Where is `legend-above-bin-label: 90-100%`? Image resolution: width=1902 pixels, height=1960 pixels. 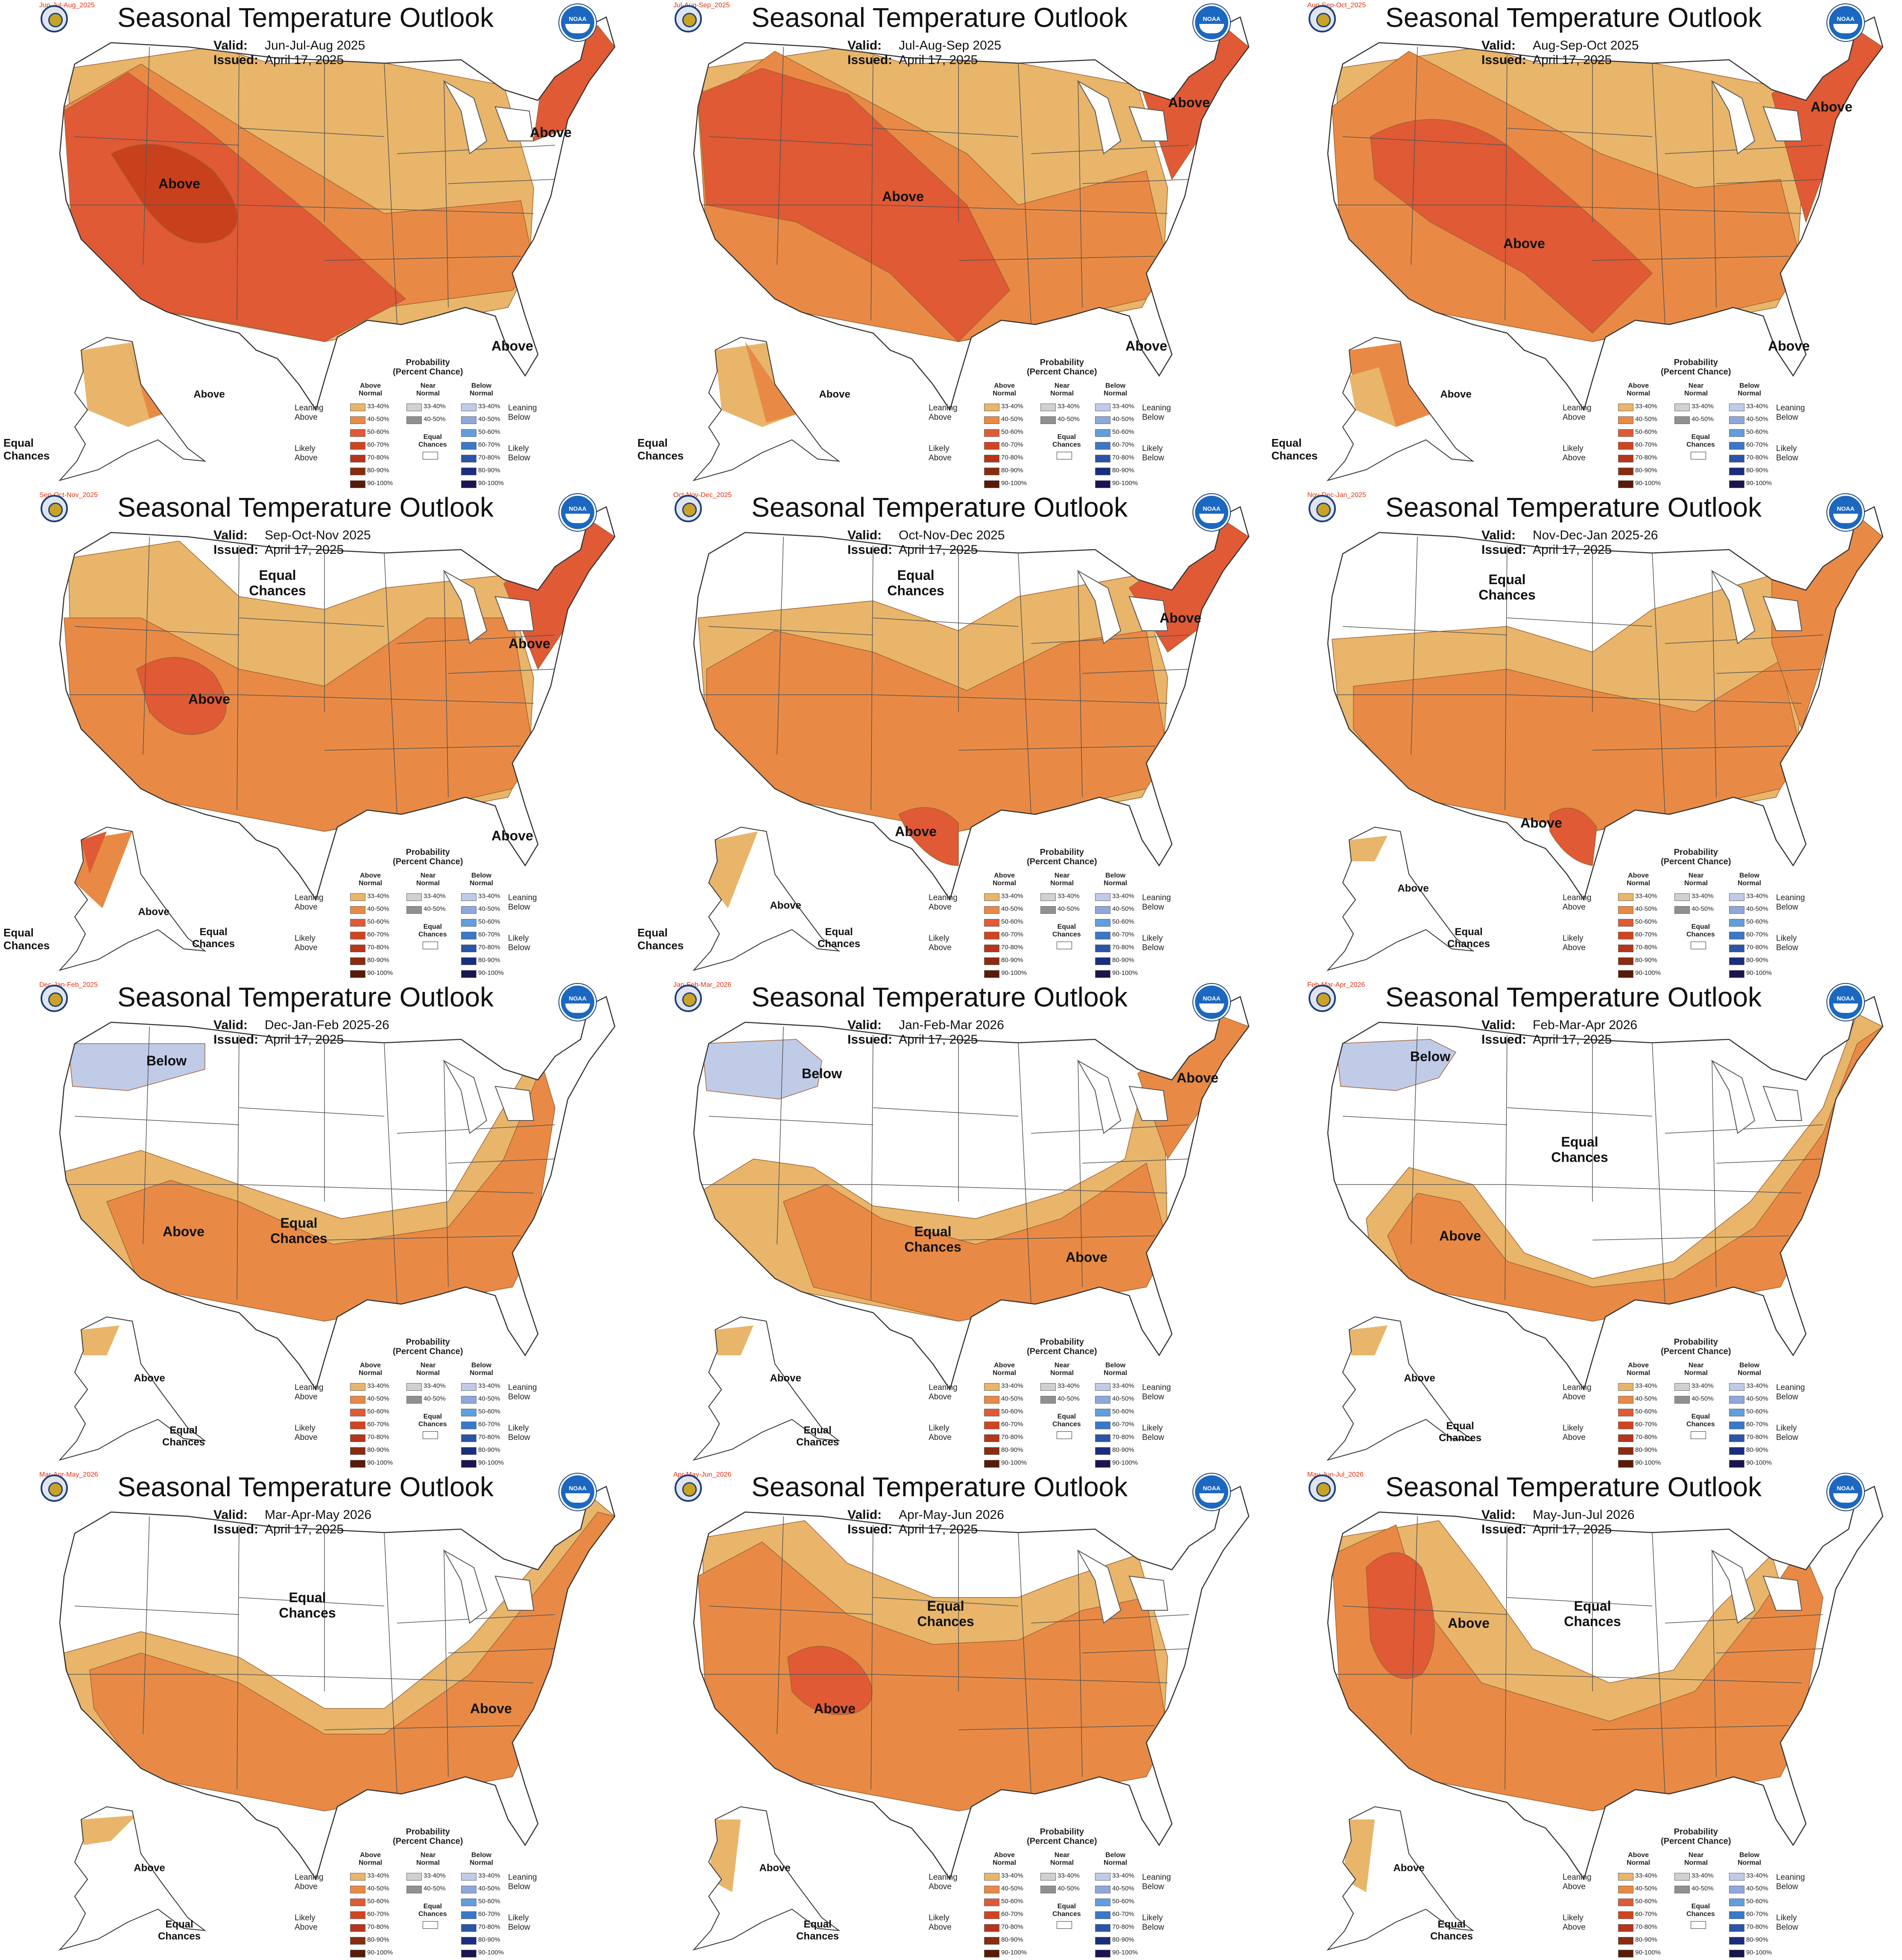
legend-above-bin-label: 90-100% is located at coordinates (1648, 1952).